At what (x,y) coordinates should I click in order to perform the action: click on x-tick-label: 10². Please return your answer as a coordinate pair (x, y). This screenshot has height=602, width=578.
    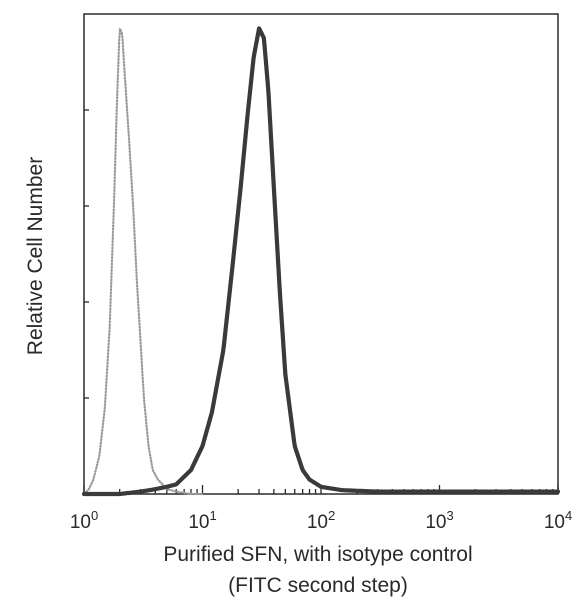
    Looking at the image, I should click on (321, 520).